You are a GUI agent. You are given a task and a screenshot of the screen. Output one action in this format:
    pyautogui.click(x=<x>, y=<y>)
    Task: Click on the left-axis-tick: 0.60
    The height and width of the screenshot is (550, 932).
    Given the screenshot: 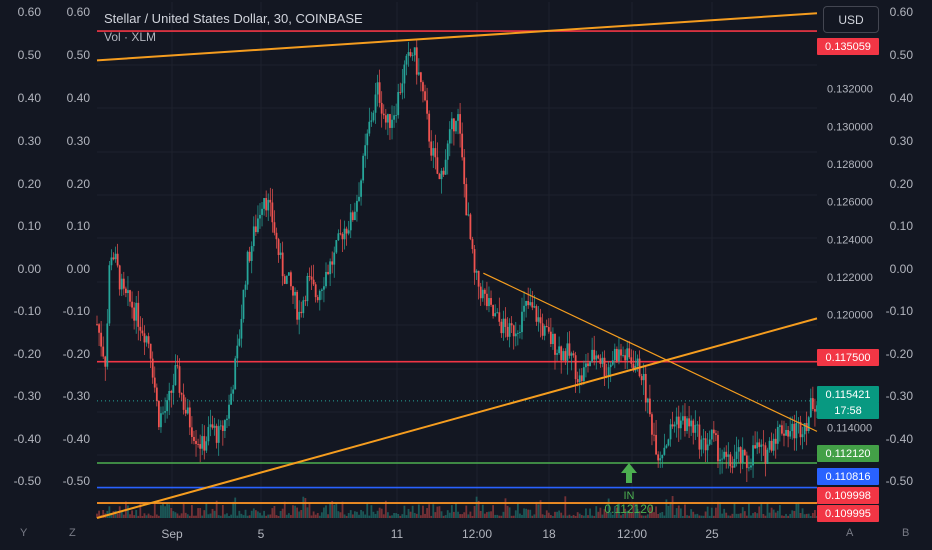 What is the action you would take?
    pyautogui.click(x=30, y=12)
    